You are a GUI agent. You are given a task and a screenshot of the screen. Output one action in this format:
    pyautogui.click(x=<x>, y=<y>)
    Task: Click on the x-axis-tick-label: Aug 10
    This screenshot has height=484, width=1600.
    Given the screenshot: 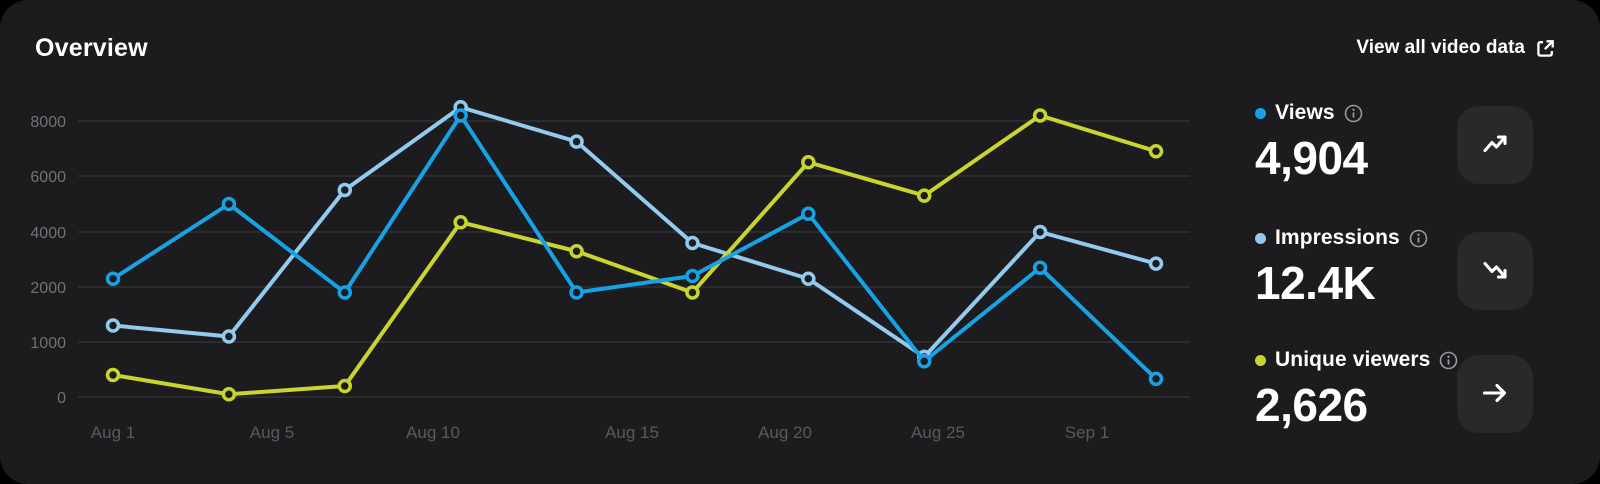 What is the action you would take?
    pyautogui.click(x=433, y=432)
    